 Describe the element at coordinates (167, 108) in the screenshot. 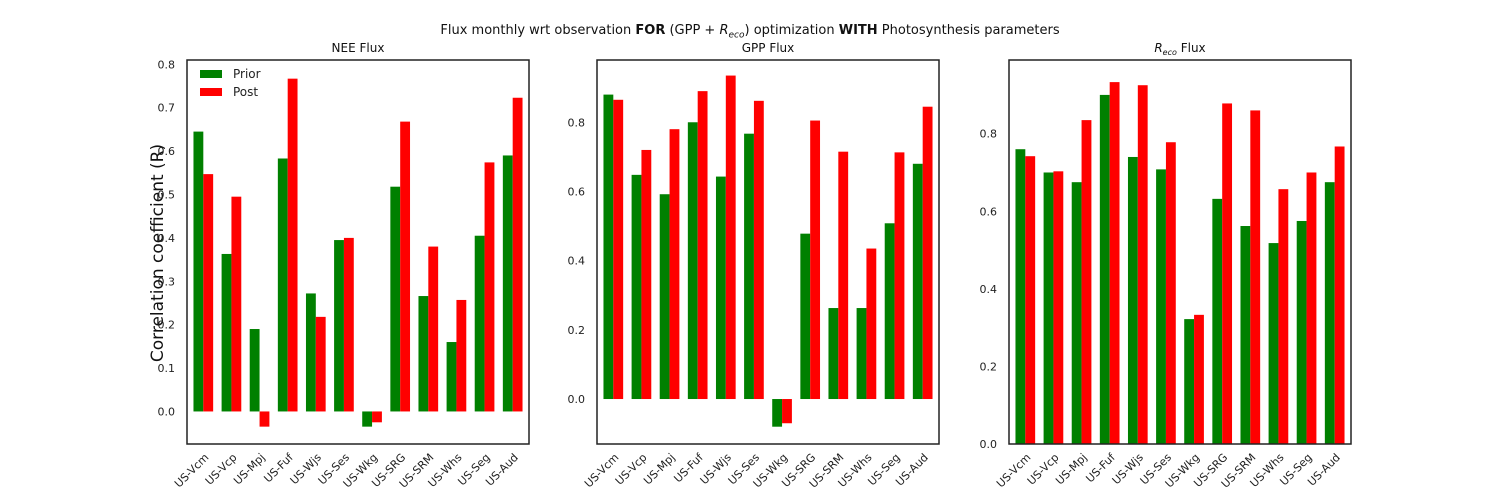

I see `y-tick-label: 0.7` at that location.